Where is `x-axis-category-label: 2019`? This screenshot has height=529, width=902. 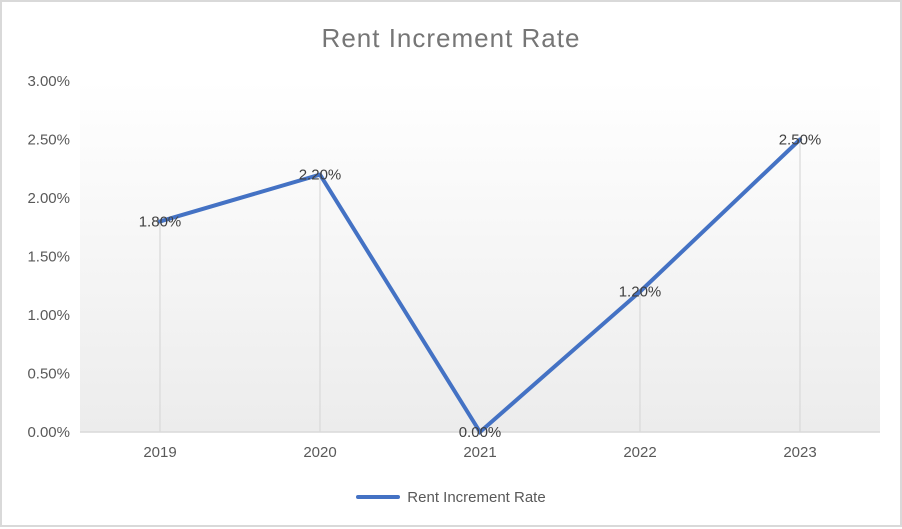
x-axis-category-label: 2019 is located at coordinates (159, 452).